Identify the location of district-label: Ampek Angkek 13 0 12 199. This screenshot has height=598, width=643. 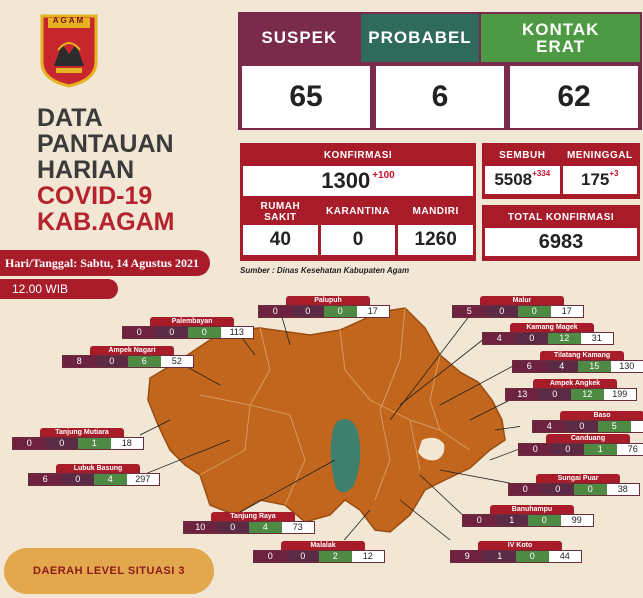
(571, 390).